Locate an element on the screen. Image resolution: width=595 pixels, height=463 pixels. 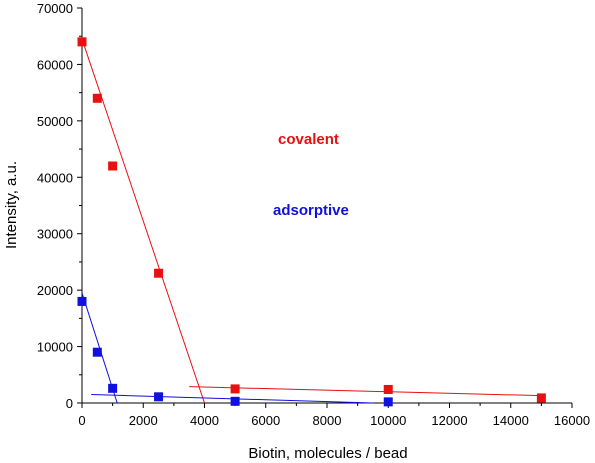
annotation-covalent: covalent is located at coordinates (308, 139).